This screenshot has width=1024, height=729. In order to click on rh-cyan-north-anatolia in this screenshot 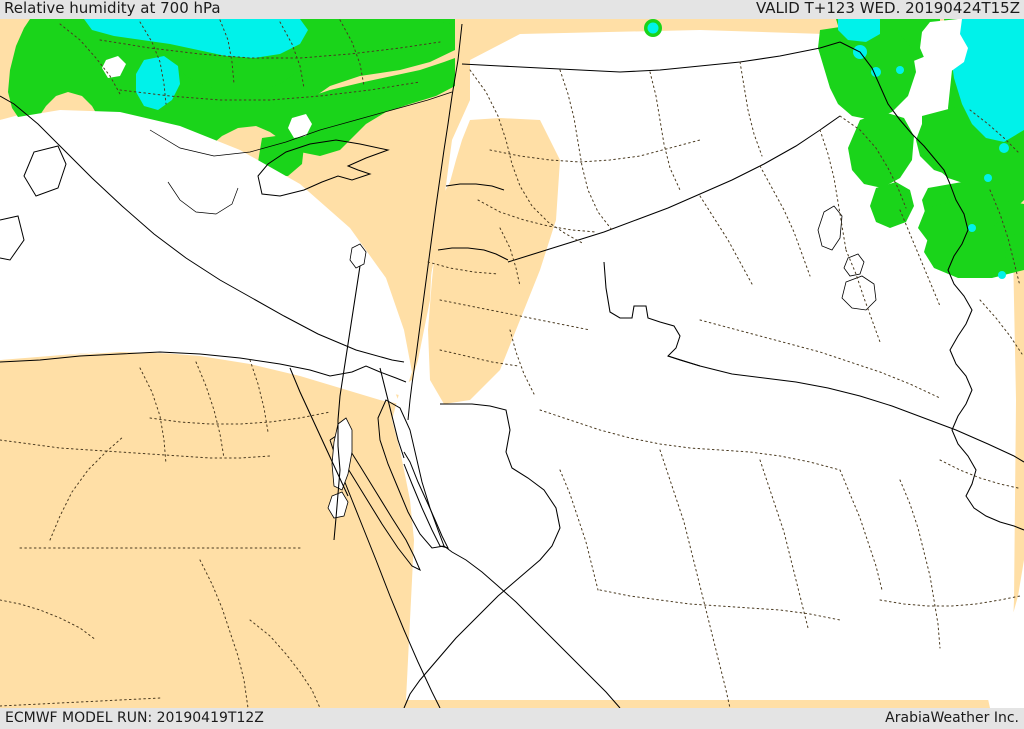, I will do `click(194, 36)`.